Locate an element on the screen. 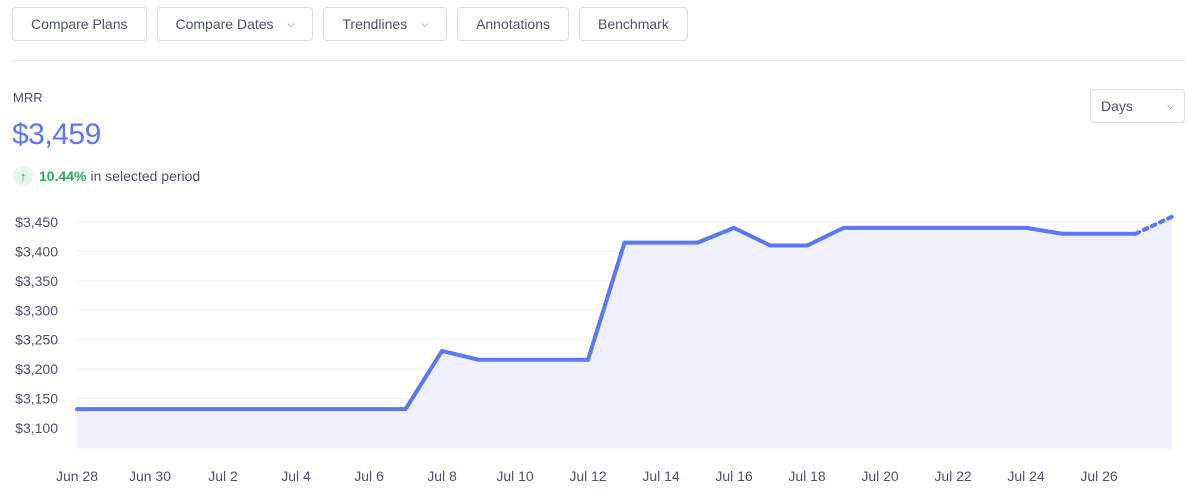  benchmark-label: Benchmark is located at coordinates (633, 24).